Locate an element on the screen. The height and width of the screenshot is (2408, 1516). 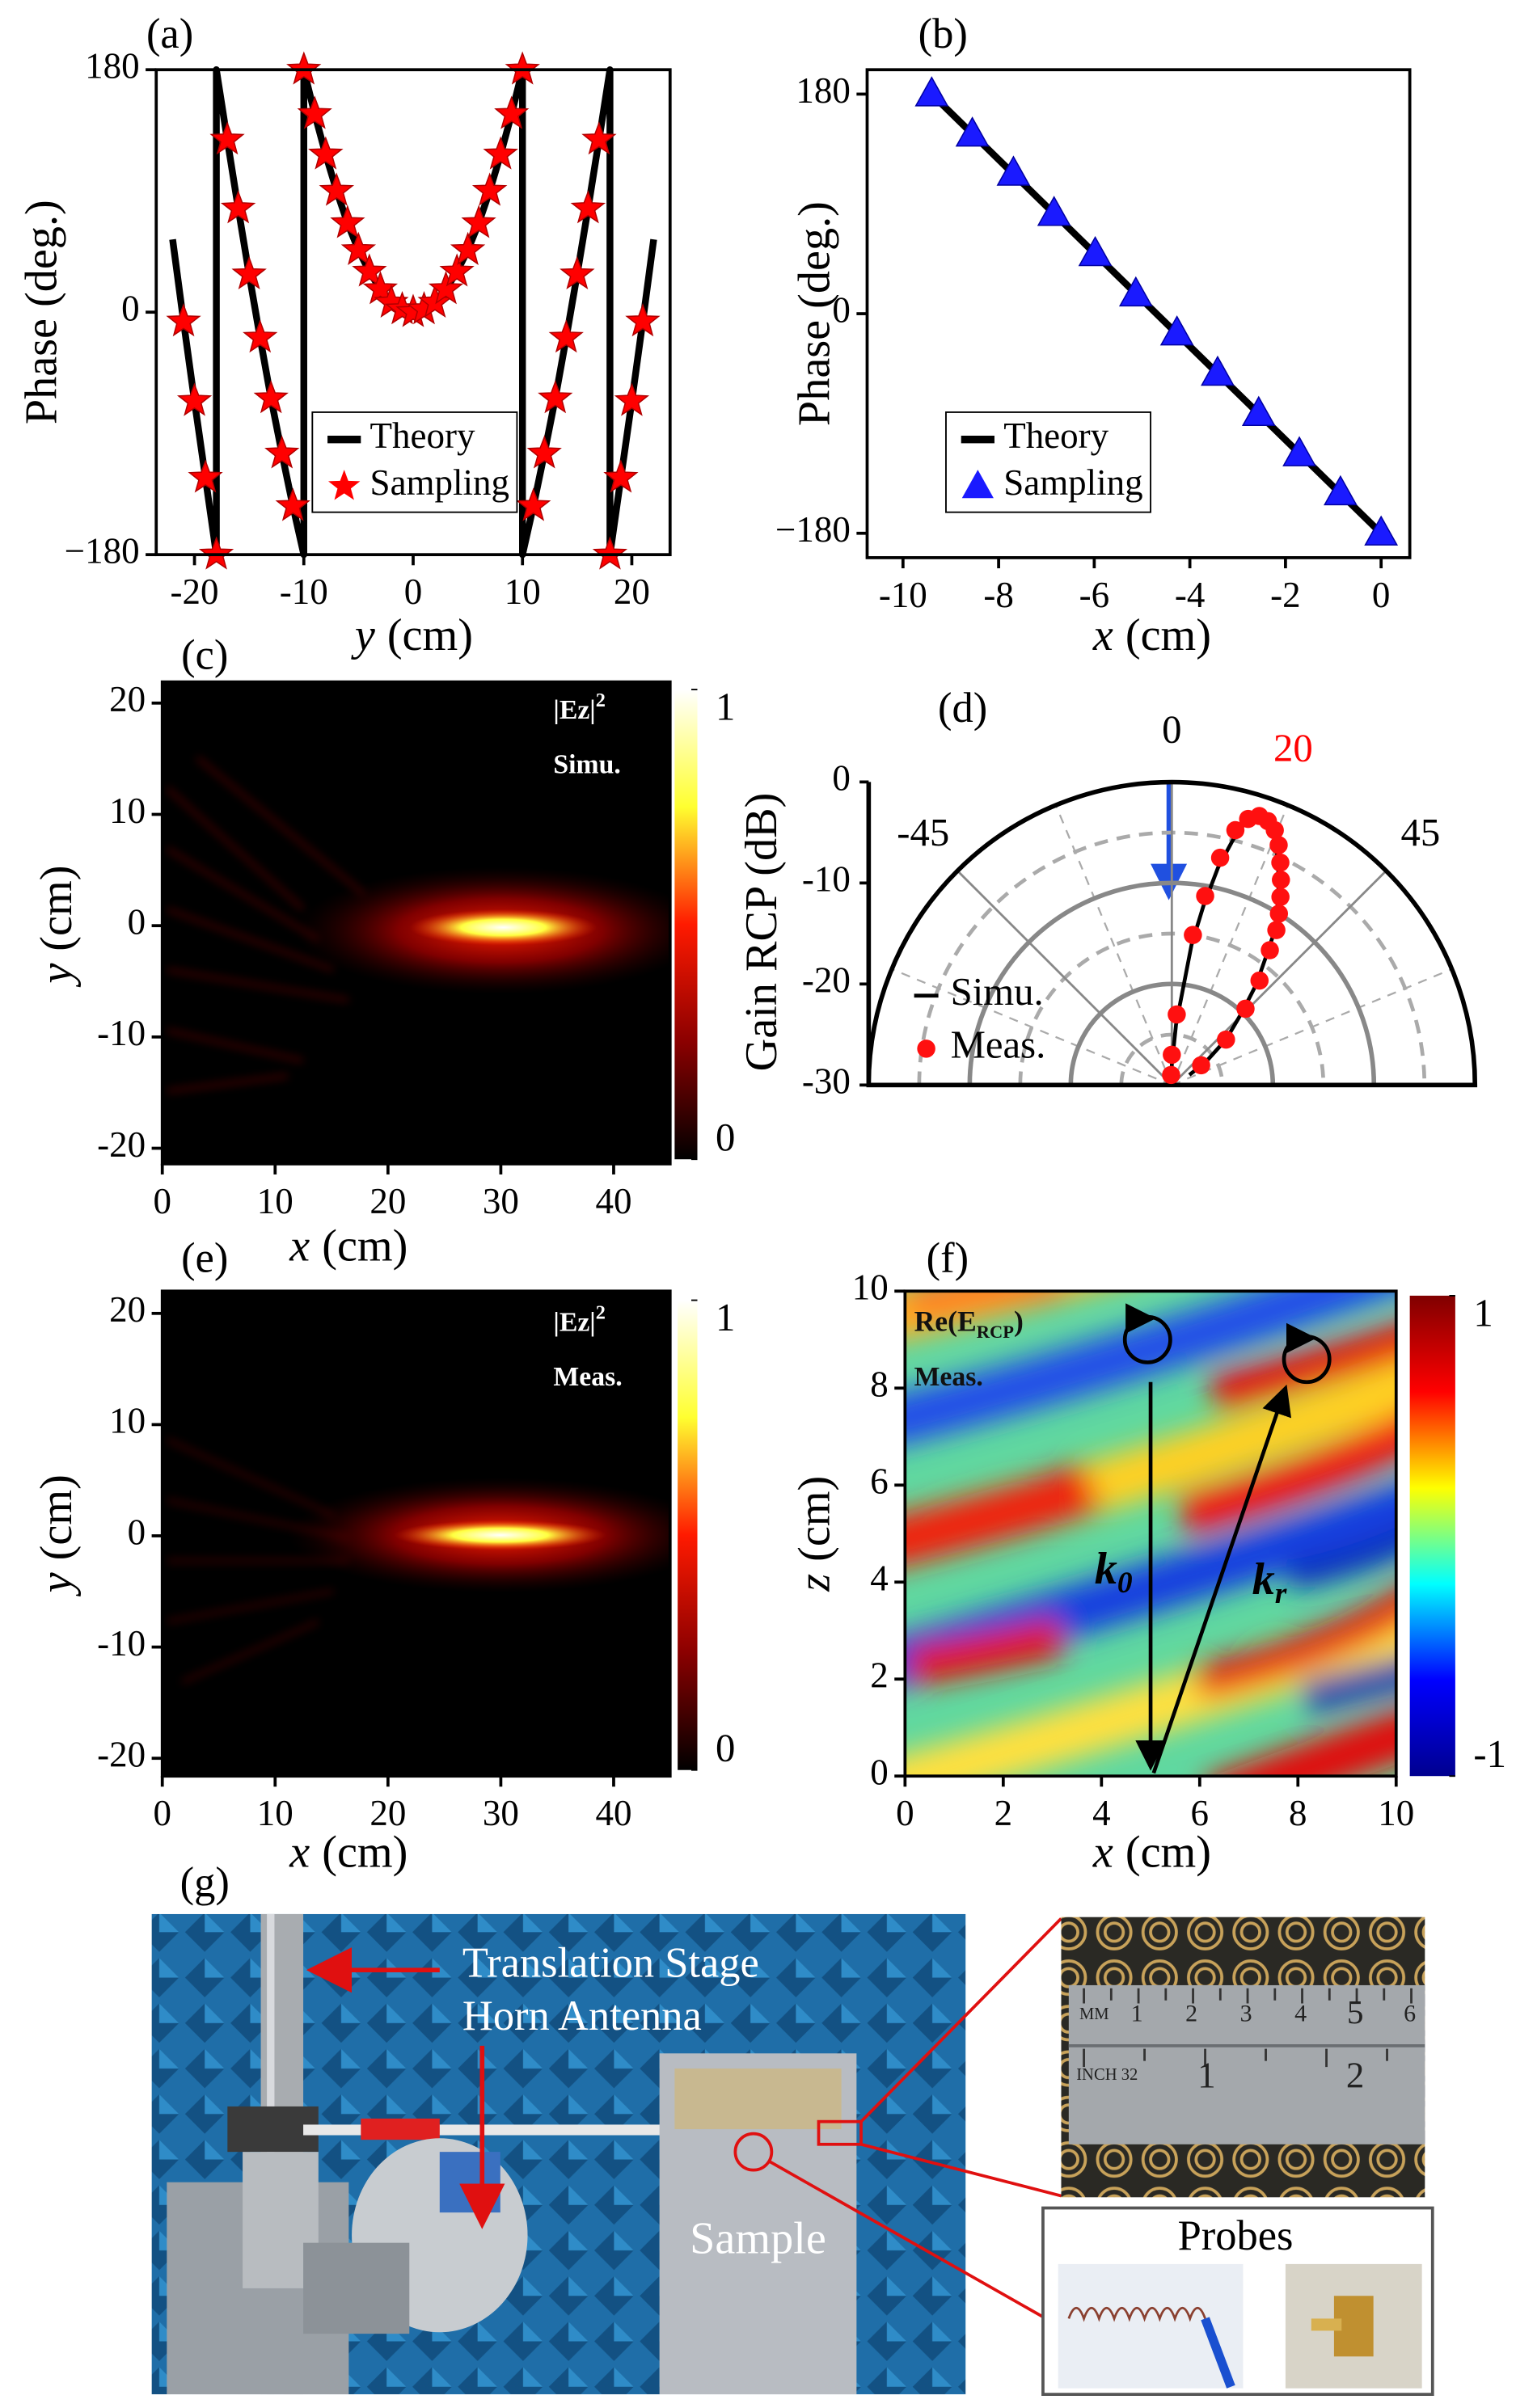
ruler-text: 4 is located at coordinates (1300, 2013).